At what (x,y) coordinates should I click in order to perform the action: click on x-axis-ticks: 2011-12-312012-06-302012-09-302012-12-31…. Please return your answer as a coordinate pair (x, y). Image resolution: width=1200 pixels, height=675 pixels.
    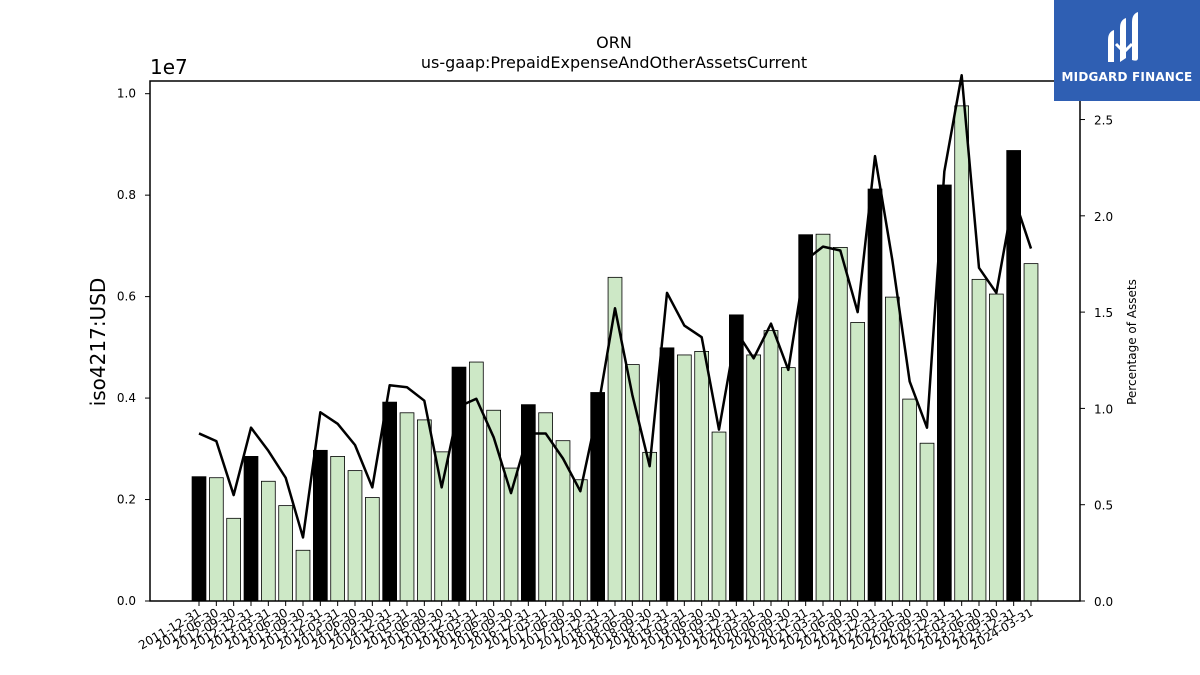
    Looking at the image, I should click on (586, 626).